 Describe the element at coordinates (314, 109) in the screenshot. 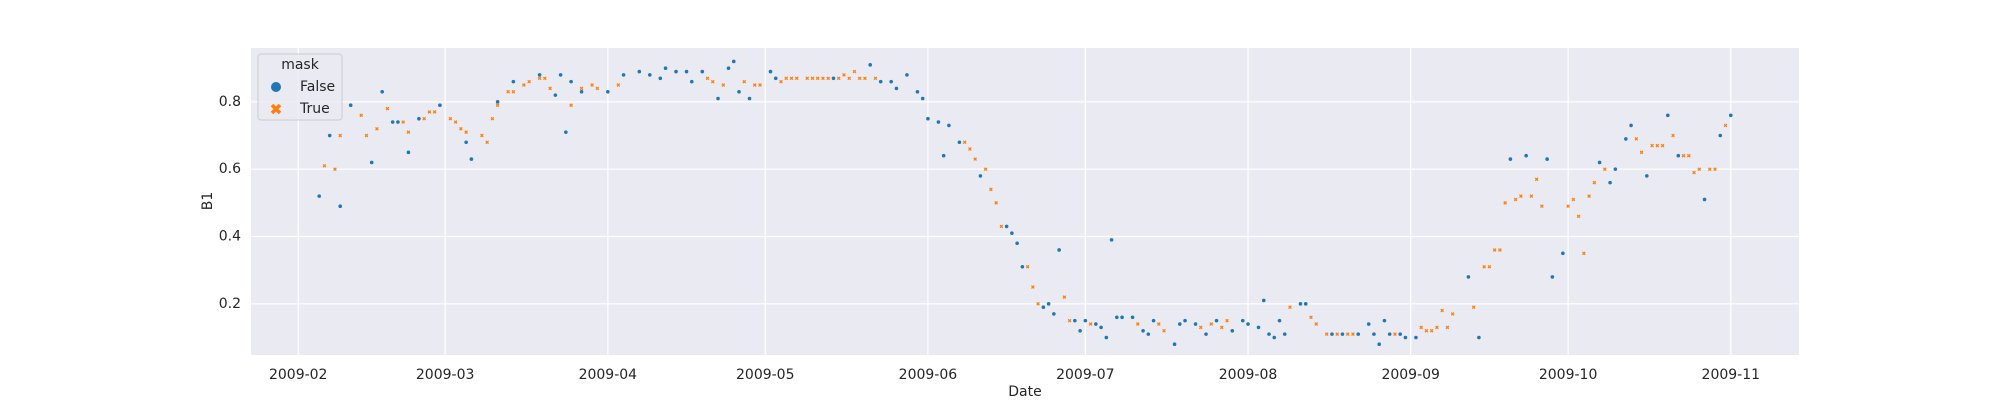

I see `legend-label: True` at that location.